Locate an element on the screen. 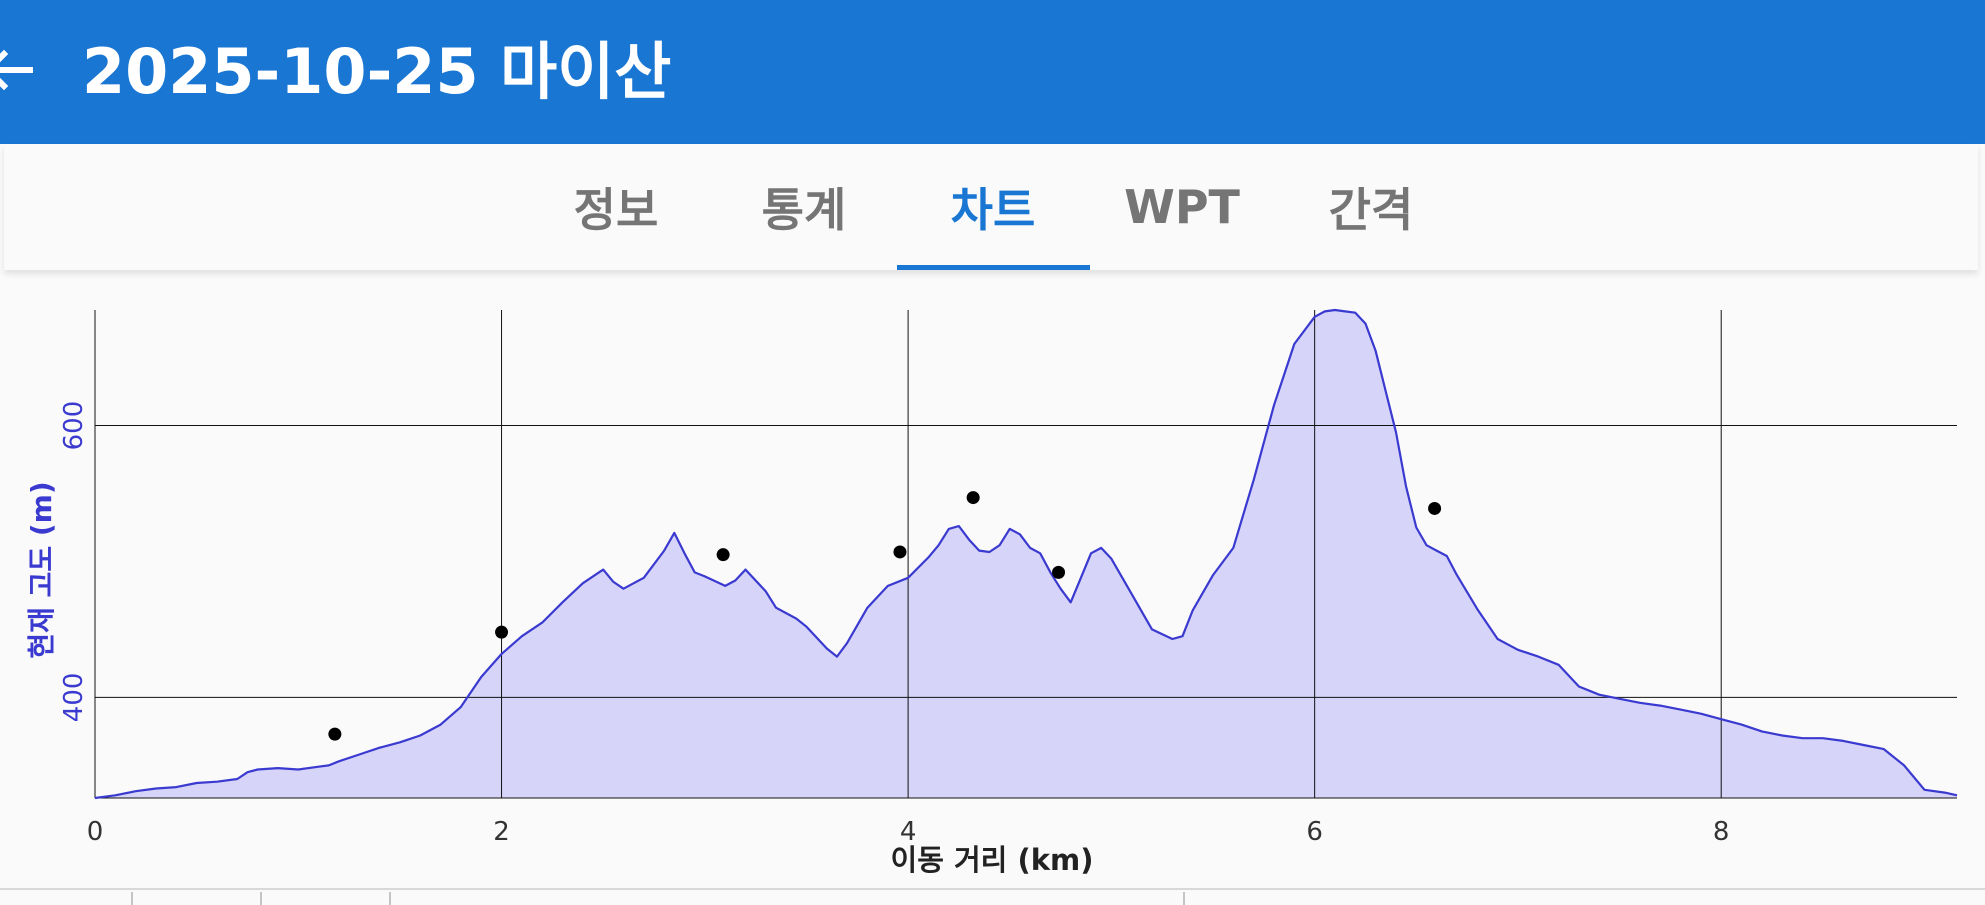 The width and height of the screenshot is (1985, 905). tab-wpt: WPT is located at coordinates (1182, 207).